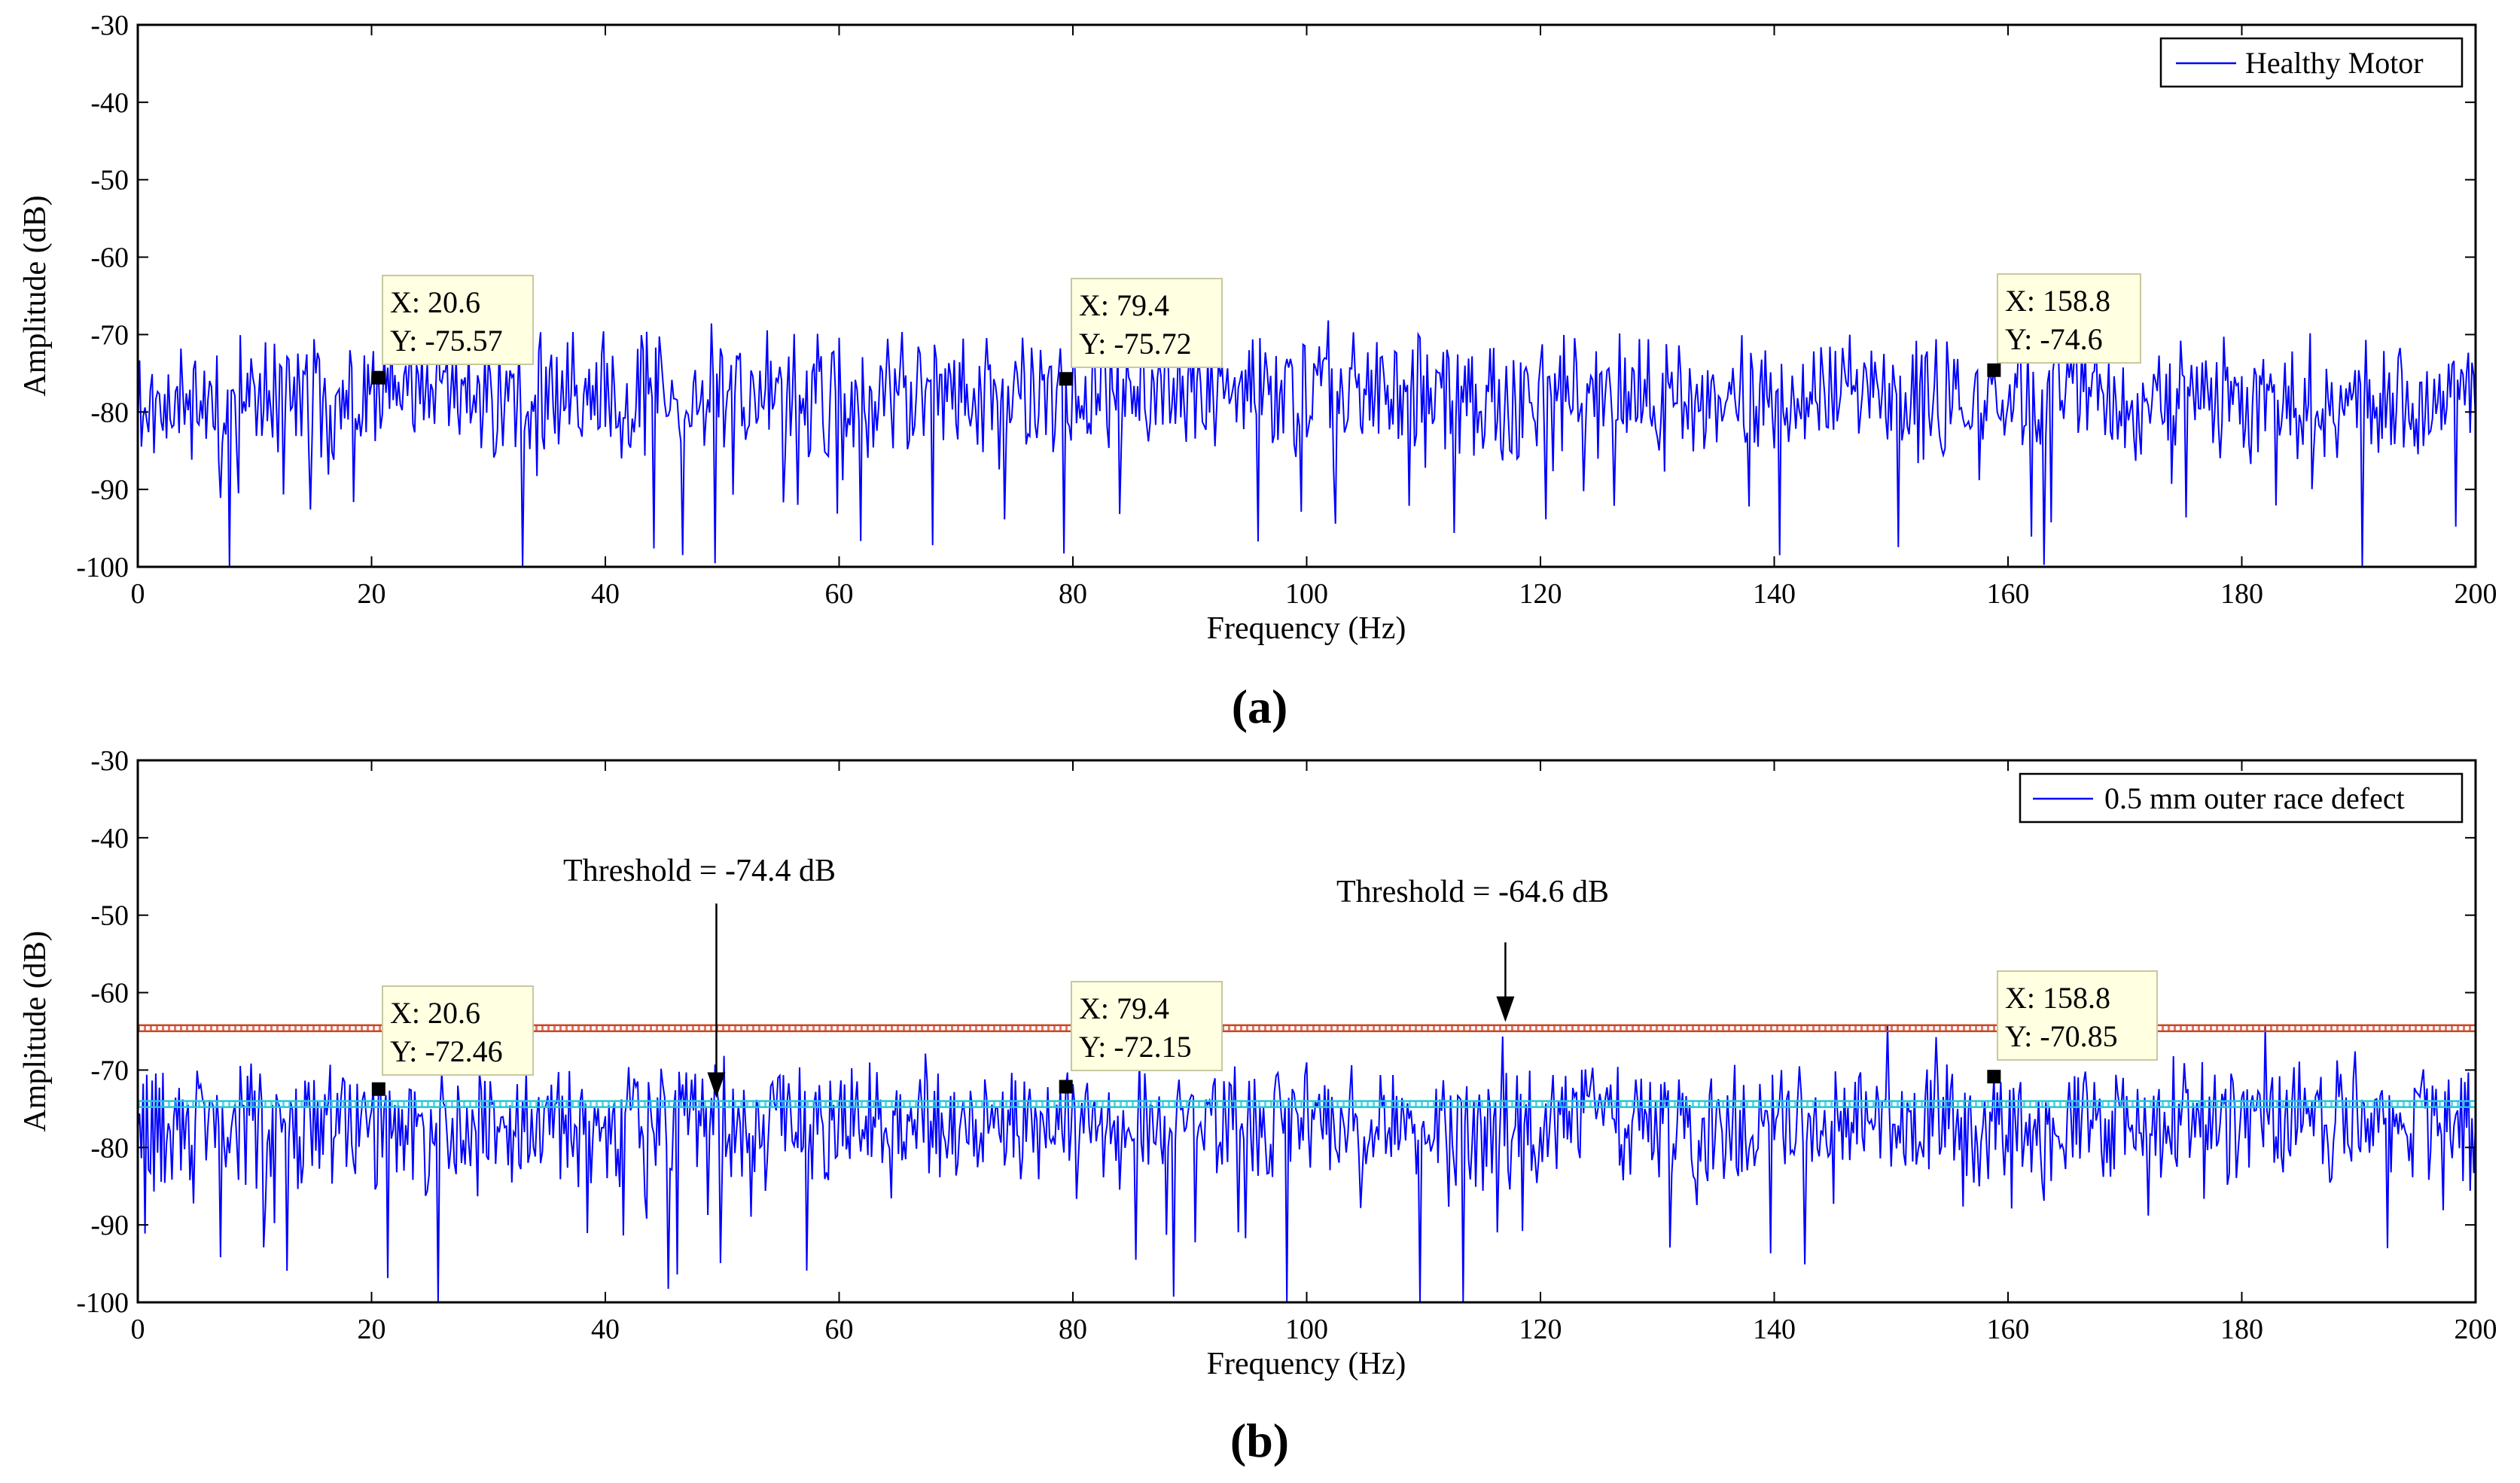 The width and height of the screenshot is (2520, 1483). What do you see at coordinates (1260, 706) in the screenshot?
I see `panel-a-label: (a)` at bounding box center [1260, 706].